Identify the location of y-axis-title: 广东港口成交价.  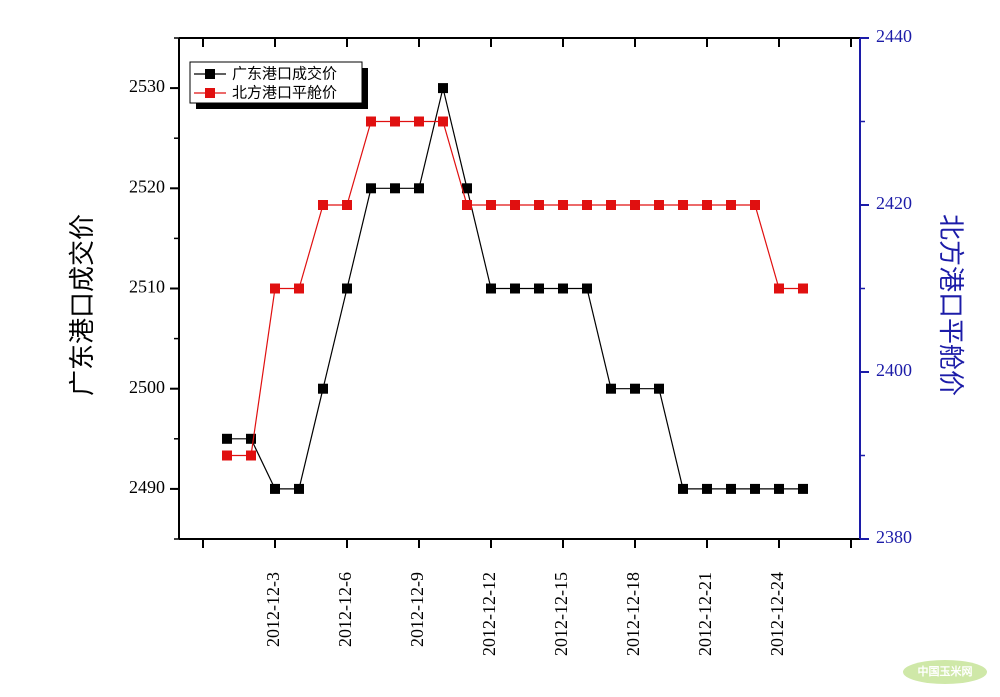
(82, 305).